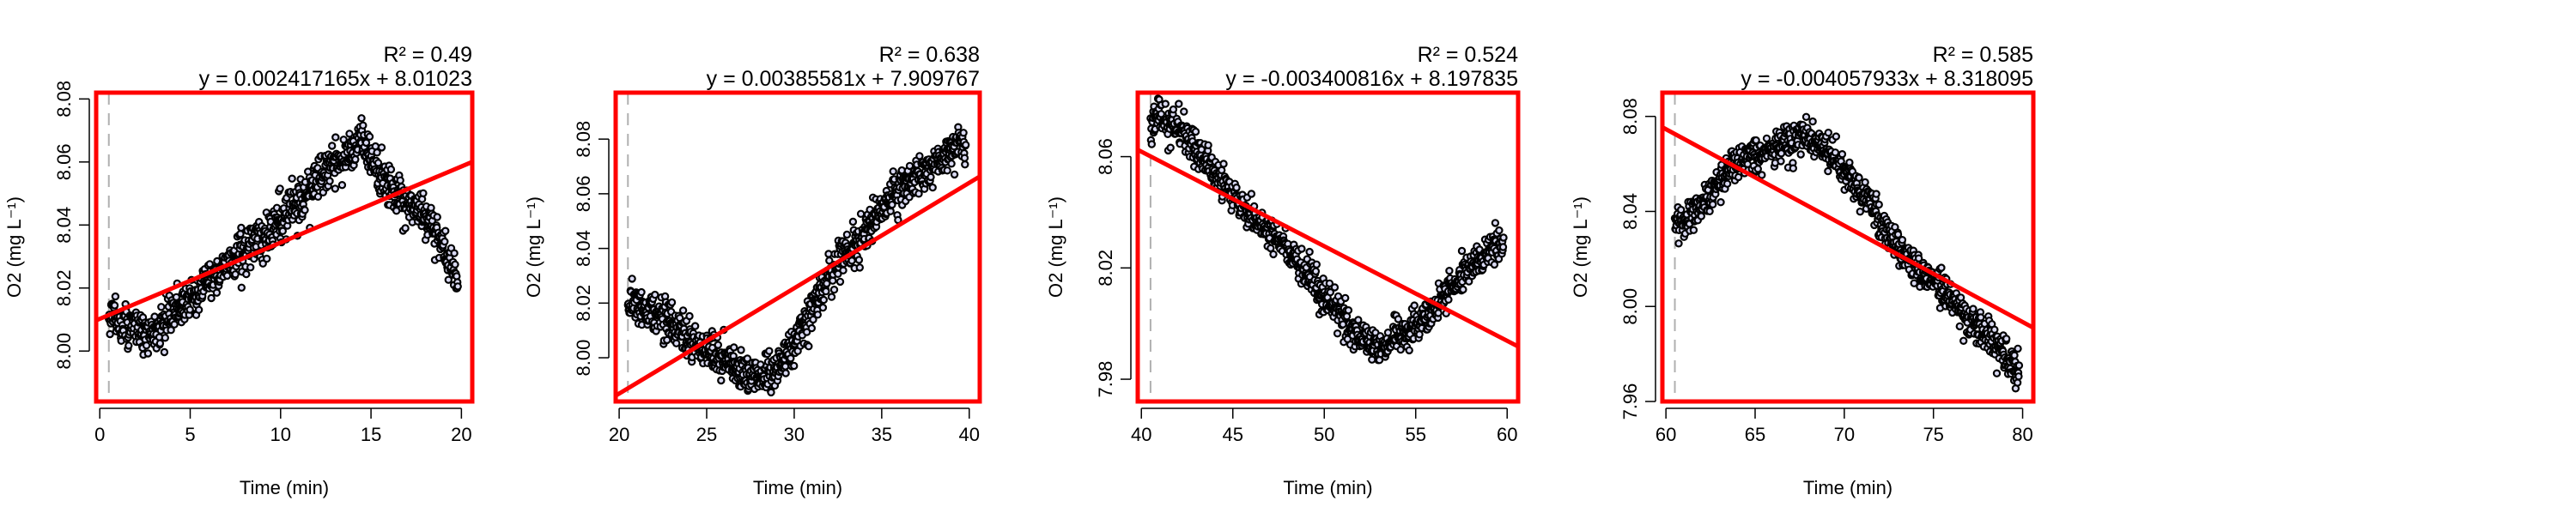 This screenshot has height=519, width=2576. What do you see at coordinates (1415, 434) in the screenshot?
I see `x-tick-label: 55` at bounding box center [1415, 434].